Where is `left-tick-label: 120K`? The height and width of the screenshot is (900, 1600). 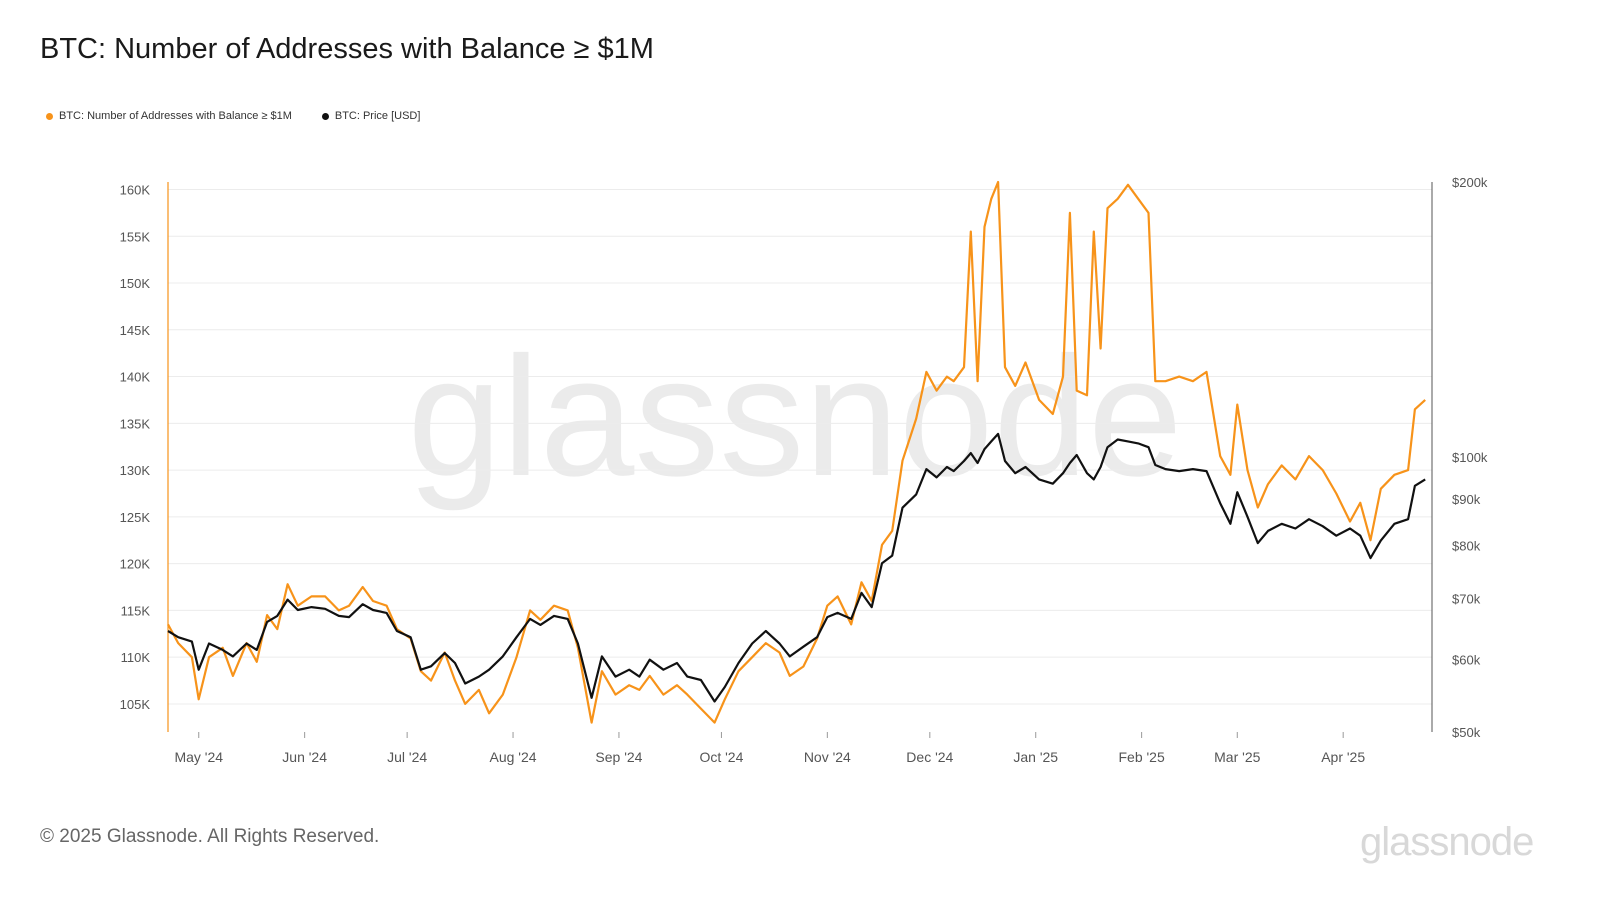 left-tick-label: 120K is located at coordinates (135, 564).